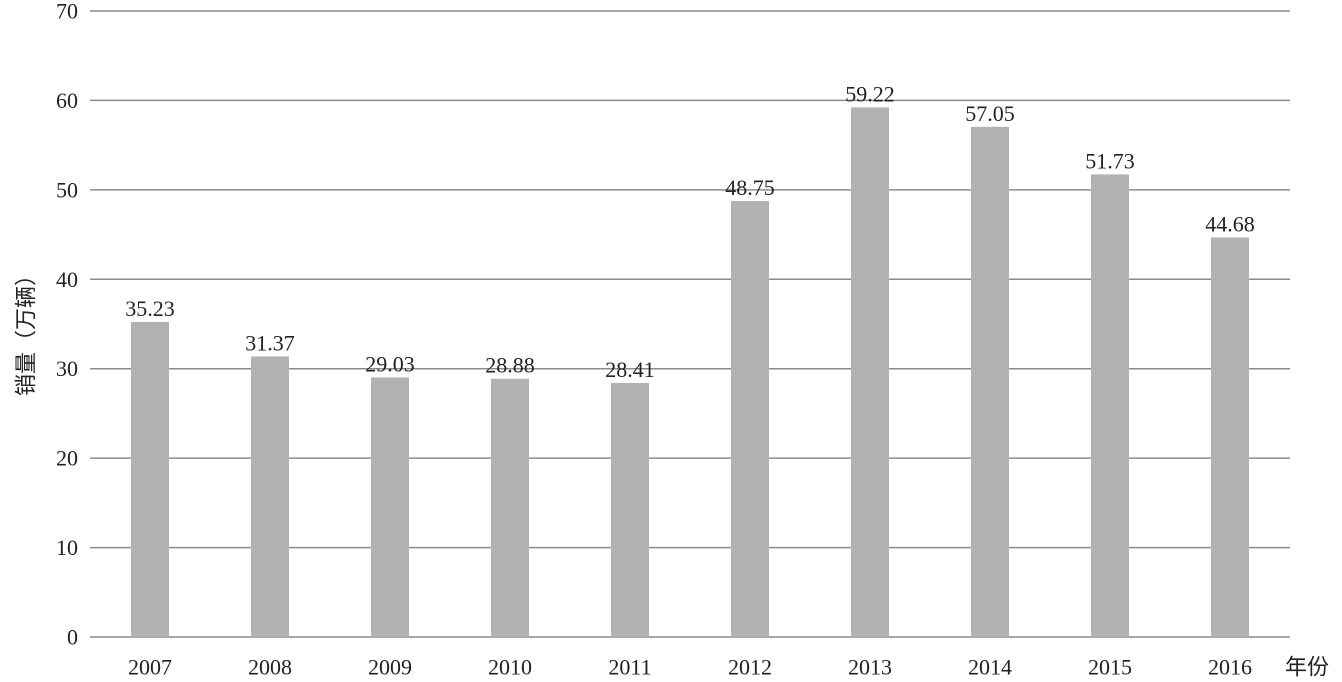  I want to click on x-tick-label: 2009, so click(390, 667).